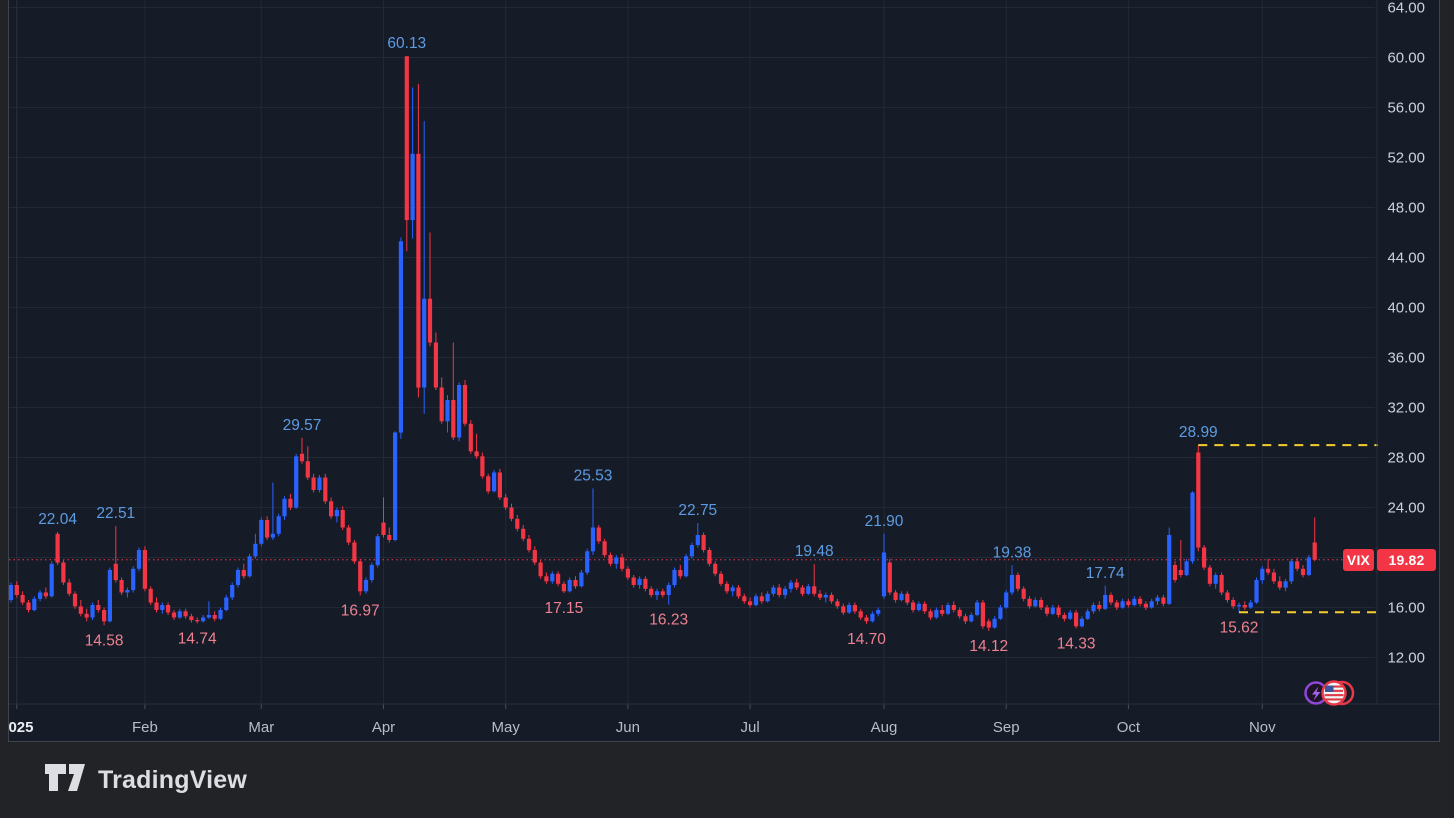 This screenshot has height=818, width=1454. What do you see at coordinates (360, 610) in the screenshot?
I see `svg-text: 16.97` at bounding box center [360, 610].